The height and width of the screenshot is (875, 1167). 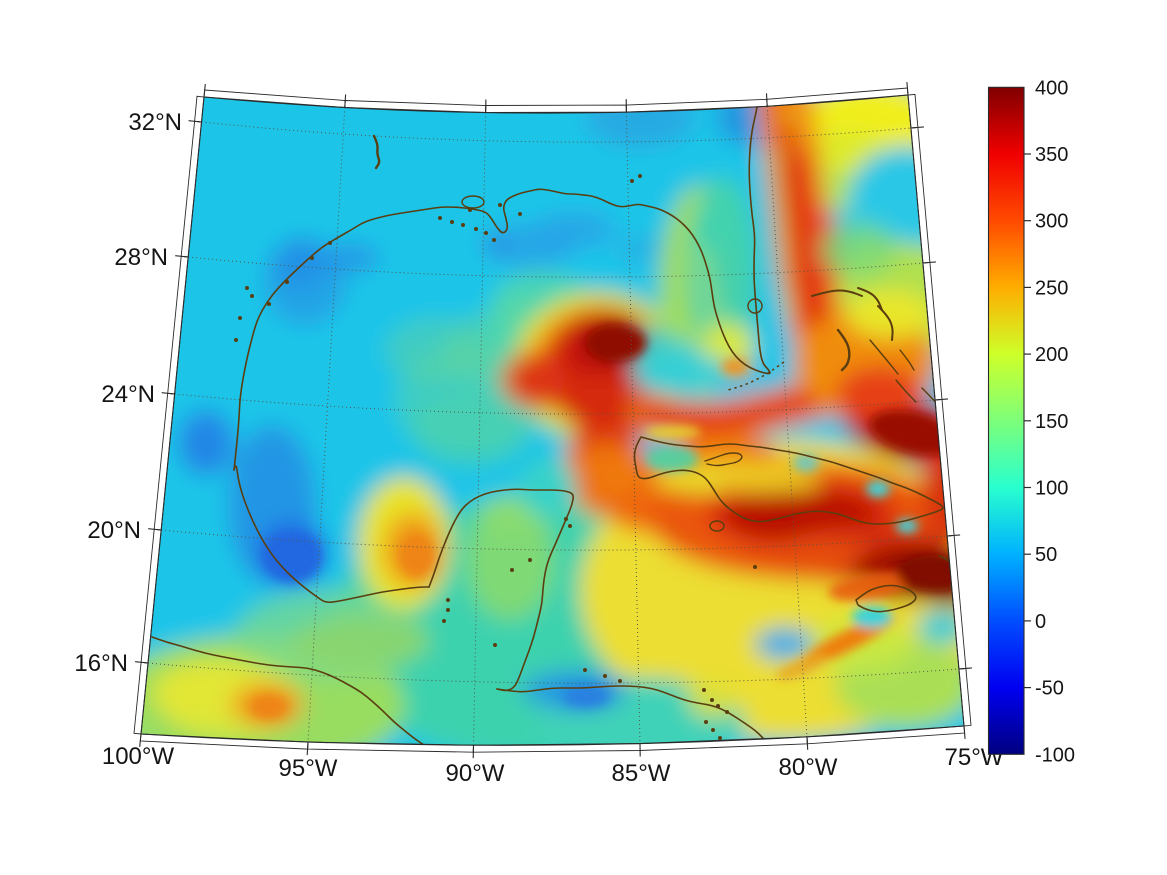 What do you see at coordinates (1051, 422) in the screenshot?
I see `svg-text: 150` at bounding box center [1051, 422].